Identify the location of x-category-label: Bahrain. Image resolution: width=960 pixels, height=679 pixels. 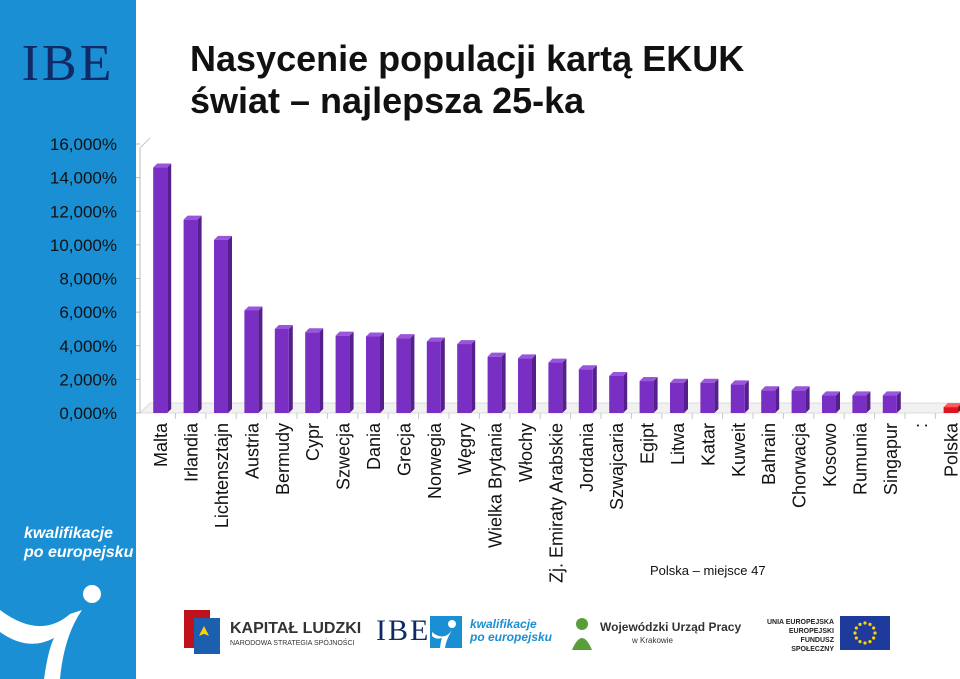
(769, 454).